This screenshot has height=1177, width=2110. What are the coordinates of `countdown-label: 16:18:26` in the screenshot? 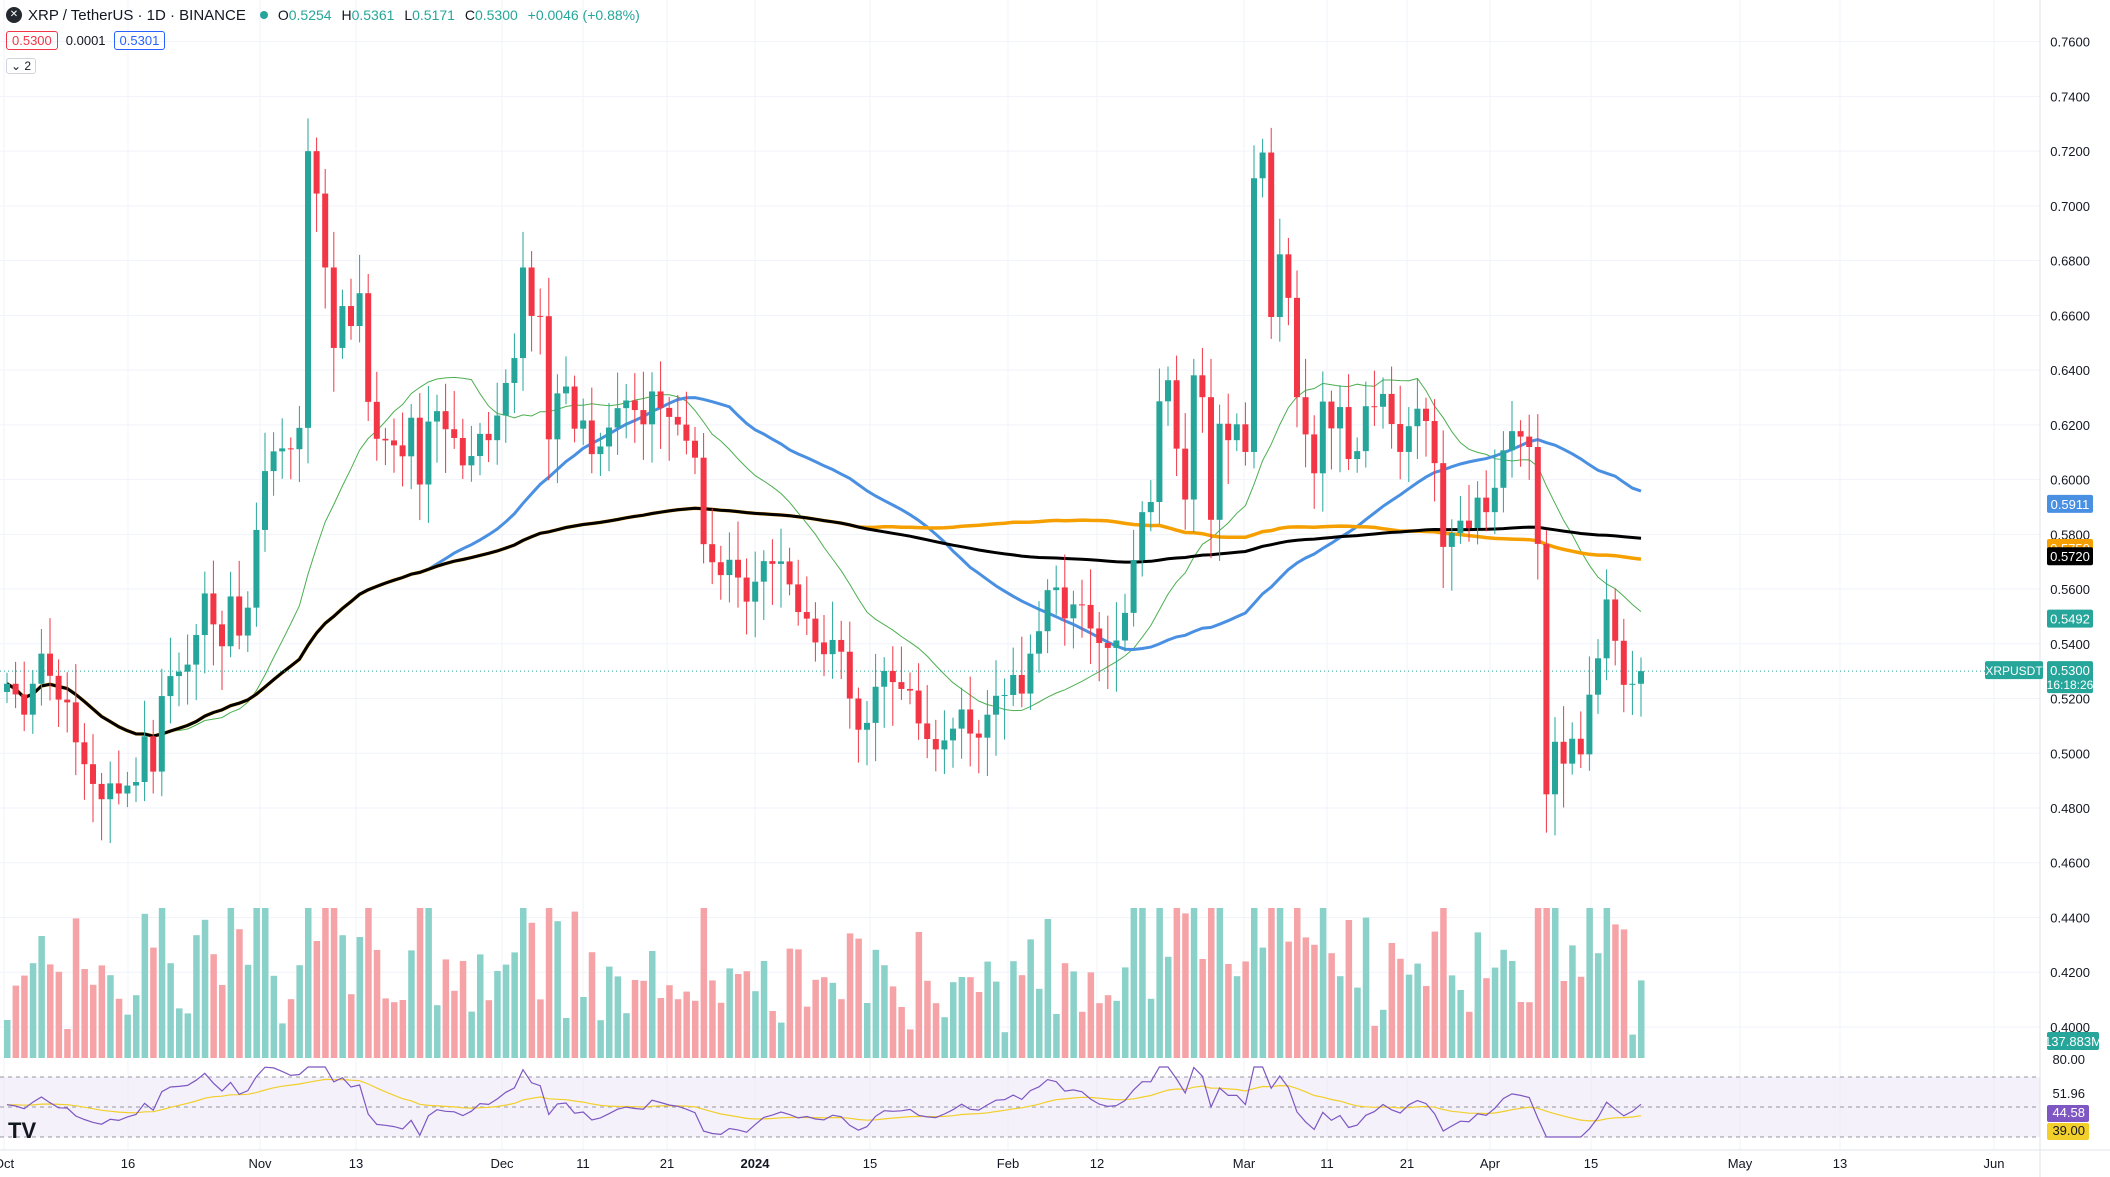 It's located at (2070, 685).